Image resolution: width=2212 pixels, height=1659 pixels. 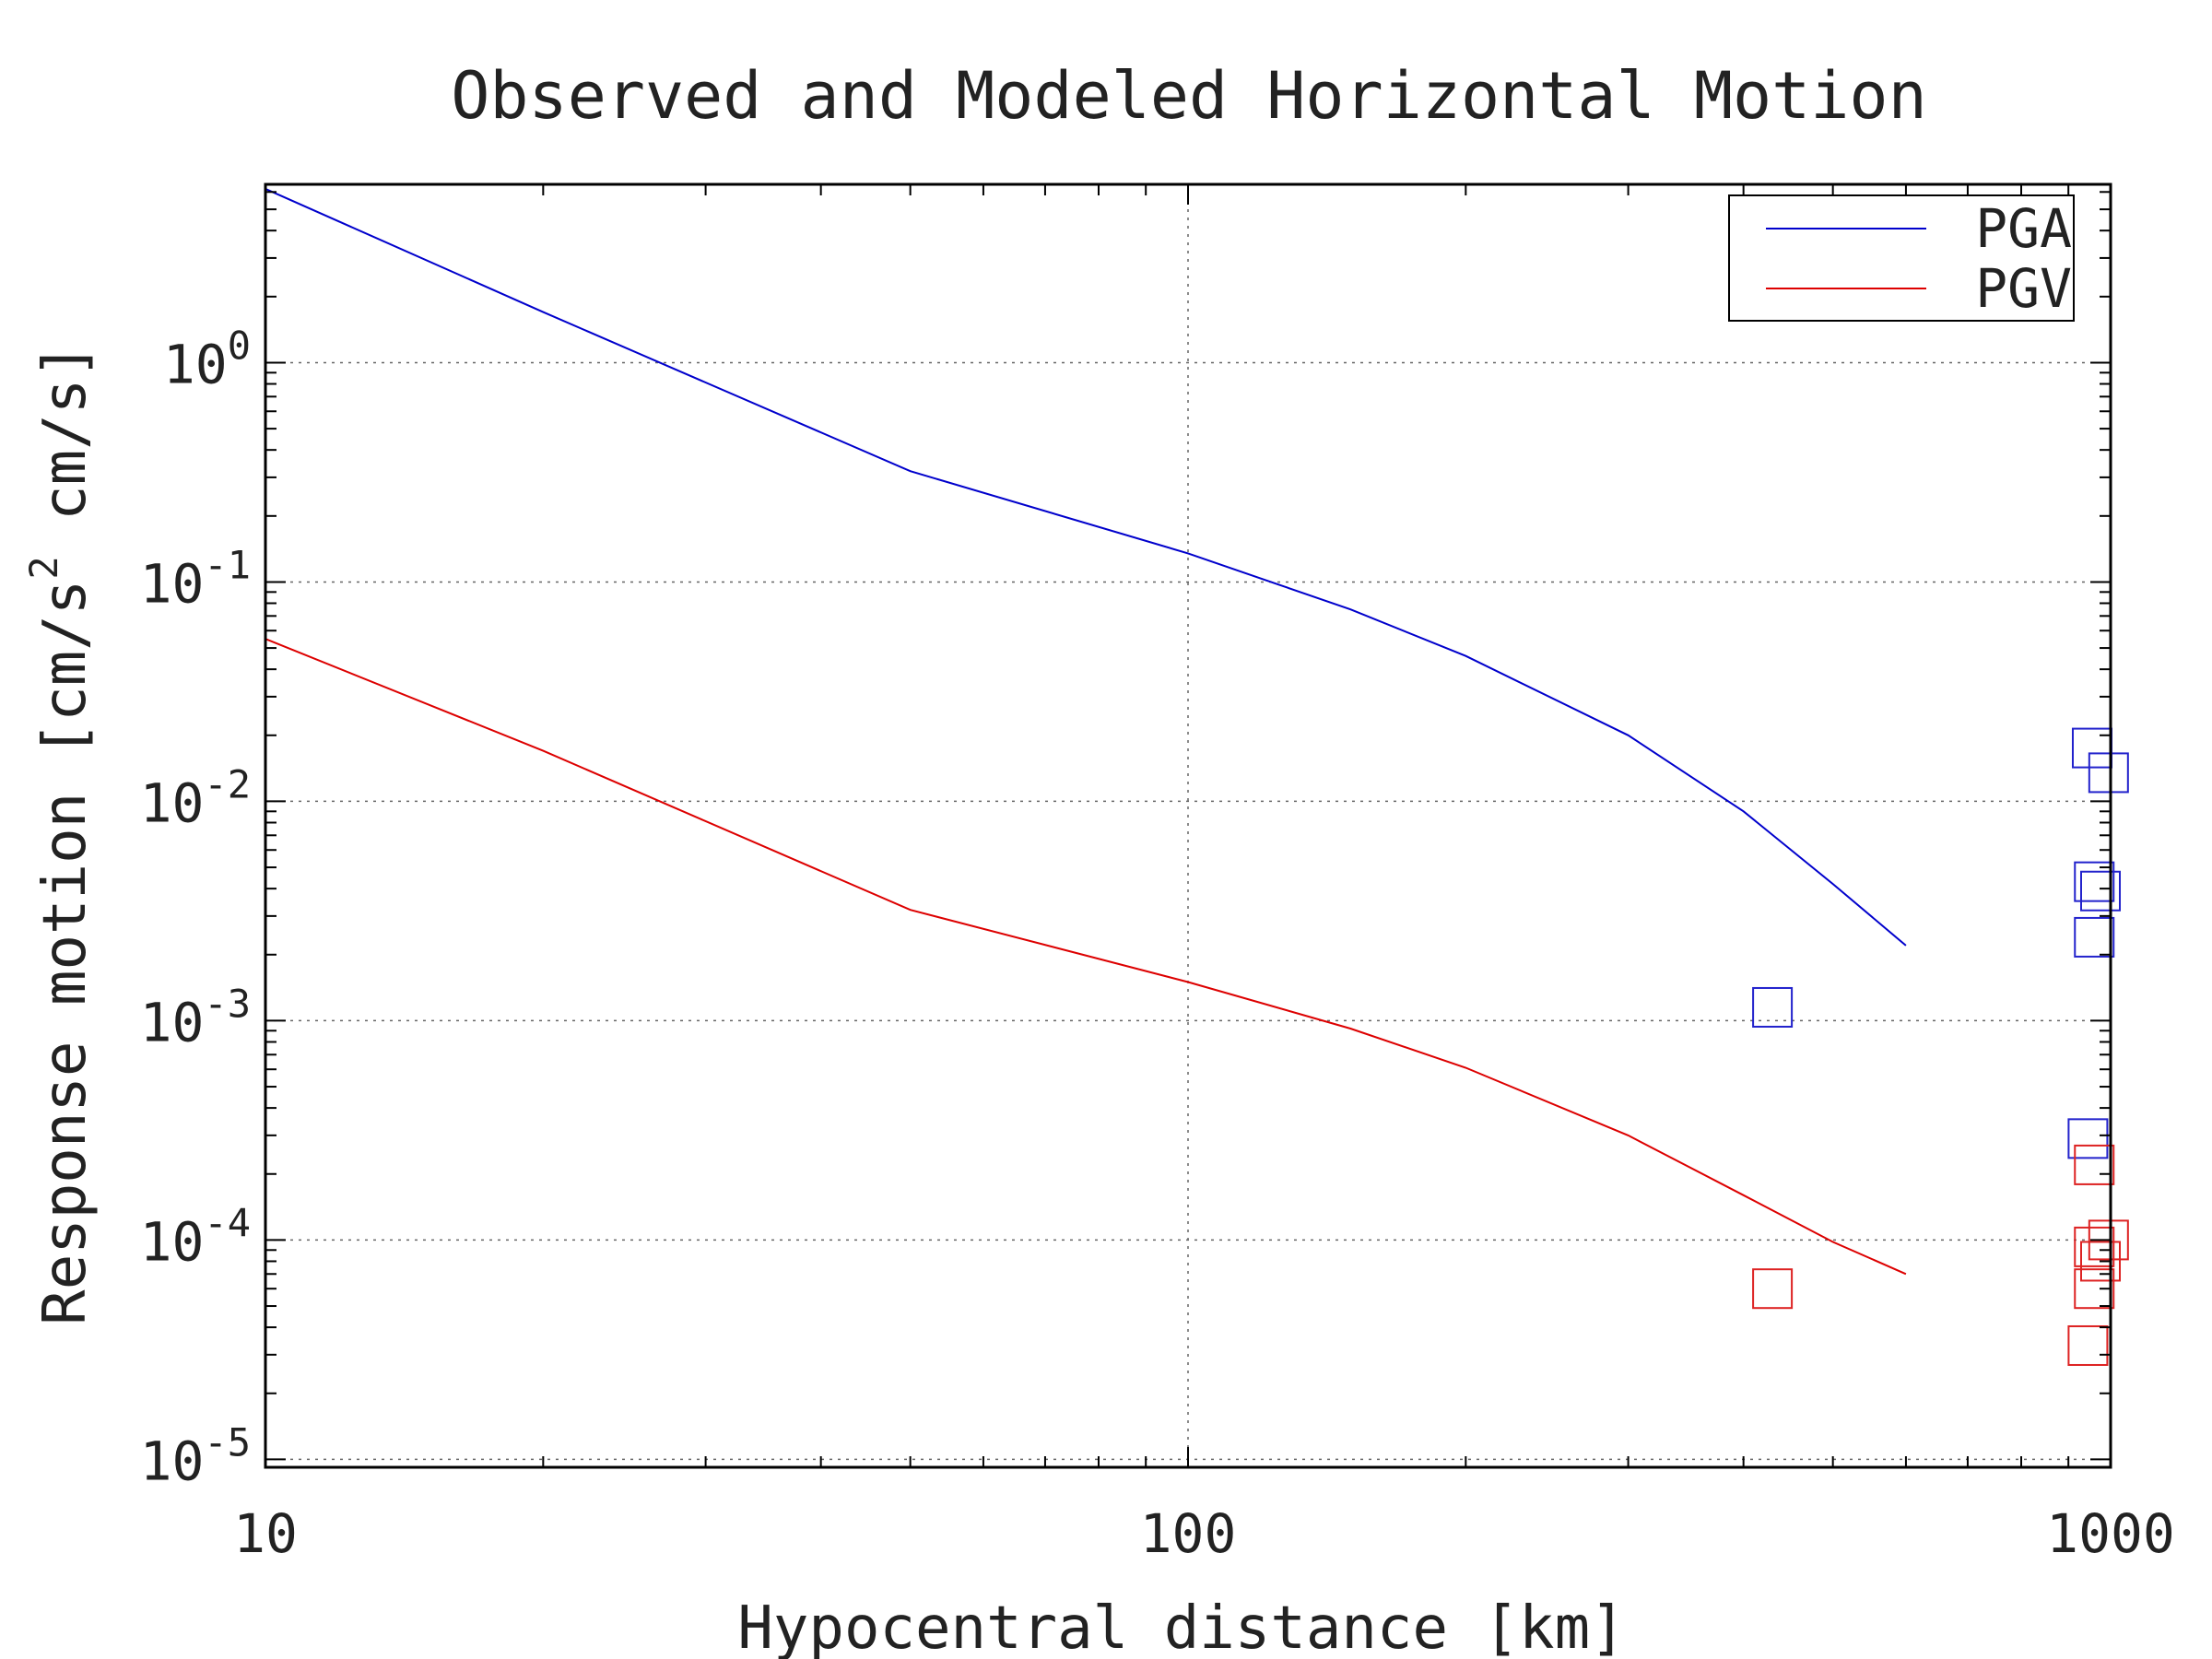 I want to click on x-tick-label: 100, so click(x=1188, y=1533).